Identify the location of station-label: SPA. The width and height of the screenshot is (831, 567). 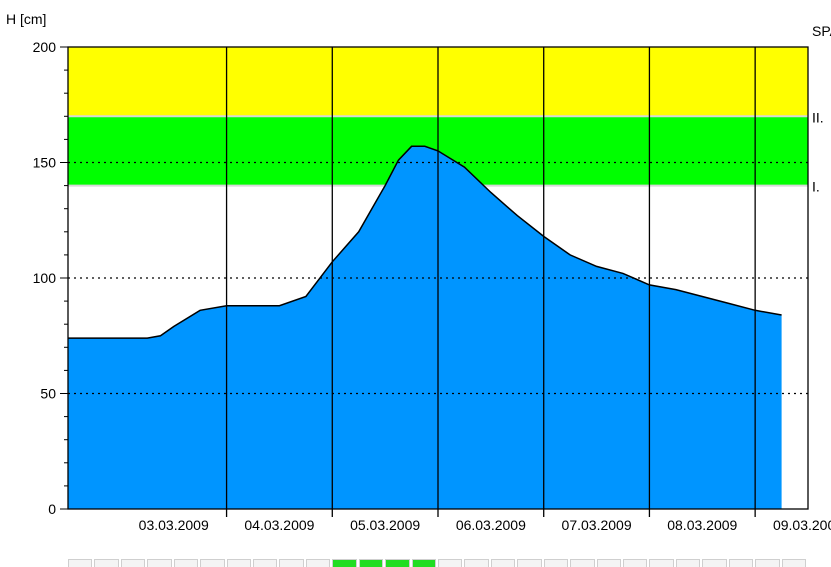
(821, 31).